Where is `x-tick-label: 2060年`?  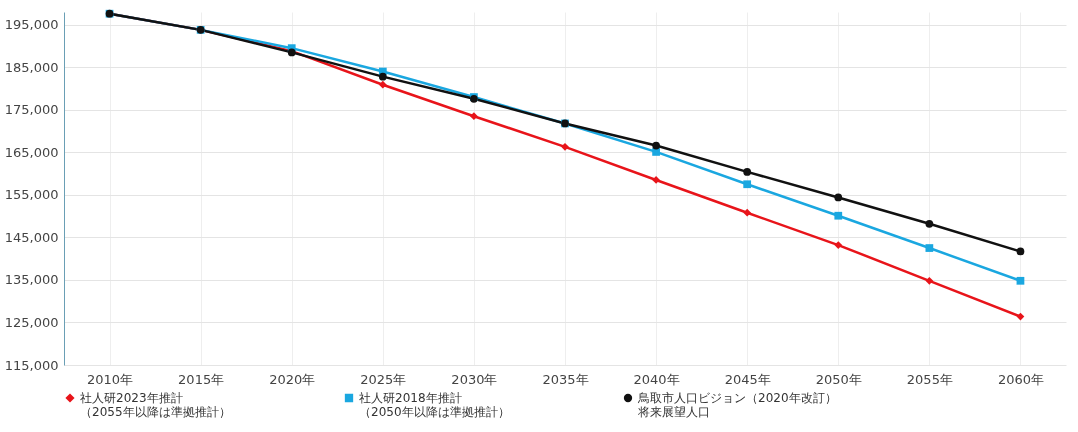 x-tick-label: 2060年 is located at coordinates (1020, 379).